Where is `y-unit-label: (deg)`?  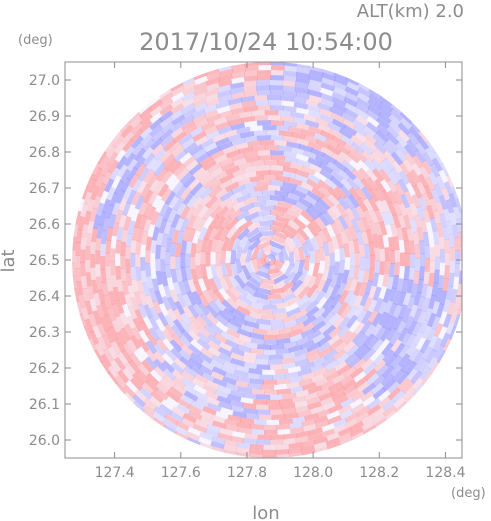 y-unit-label: (deg) is located at coordinates (35, 40).